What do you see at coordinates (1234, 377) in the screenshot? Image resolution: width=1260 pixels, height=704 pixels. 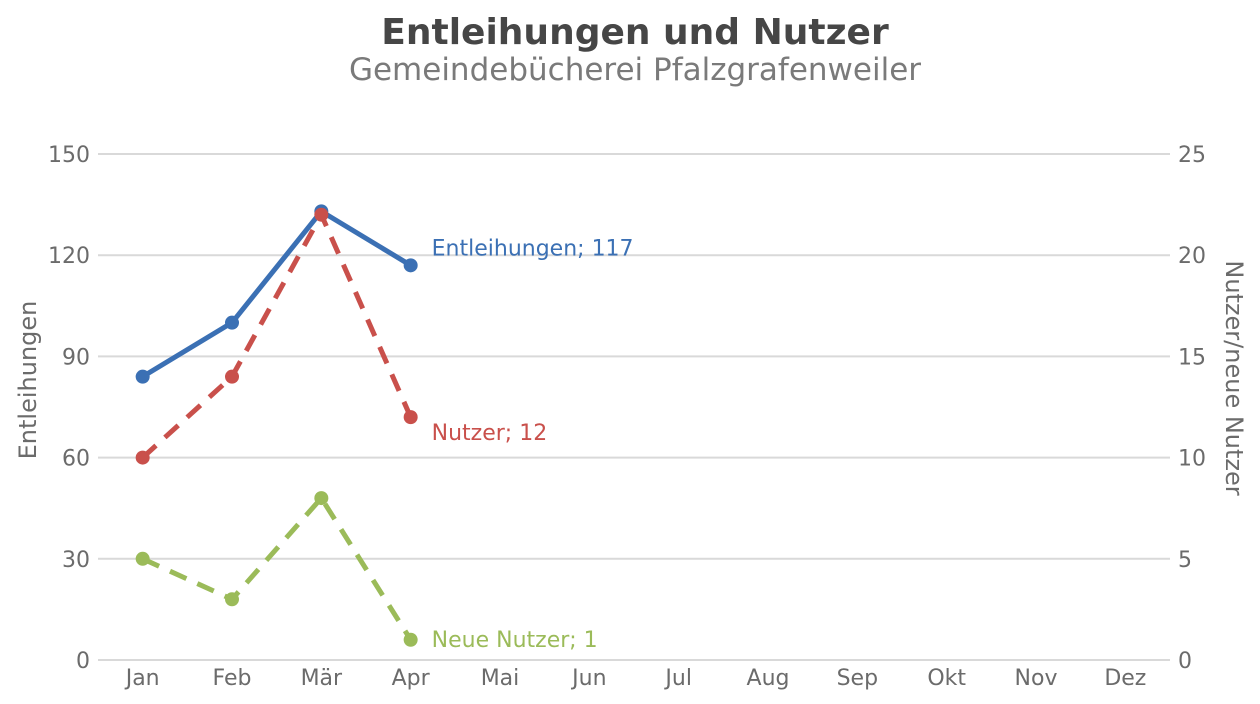 I see `right-axis-label: Nutzer/neue Nutzer` at bounding box center [1234, 377].